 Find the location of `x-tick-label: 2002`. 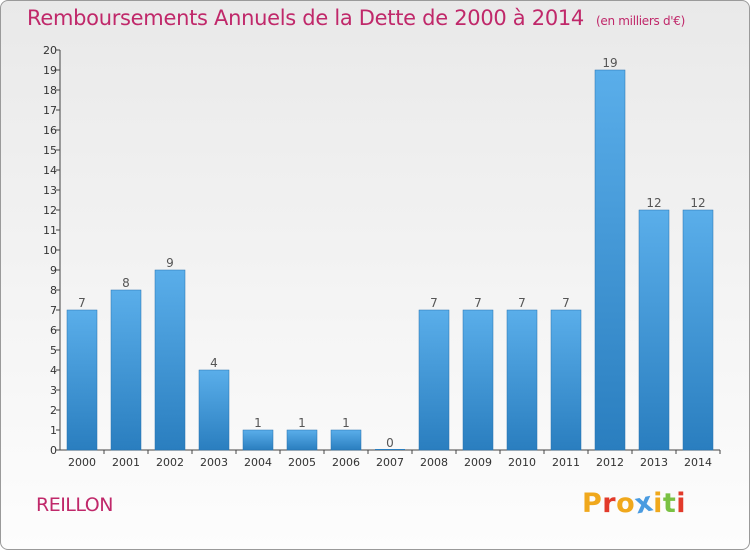

x-tick-label: 2002 is located at coordinates (170, 462).